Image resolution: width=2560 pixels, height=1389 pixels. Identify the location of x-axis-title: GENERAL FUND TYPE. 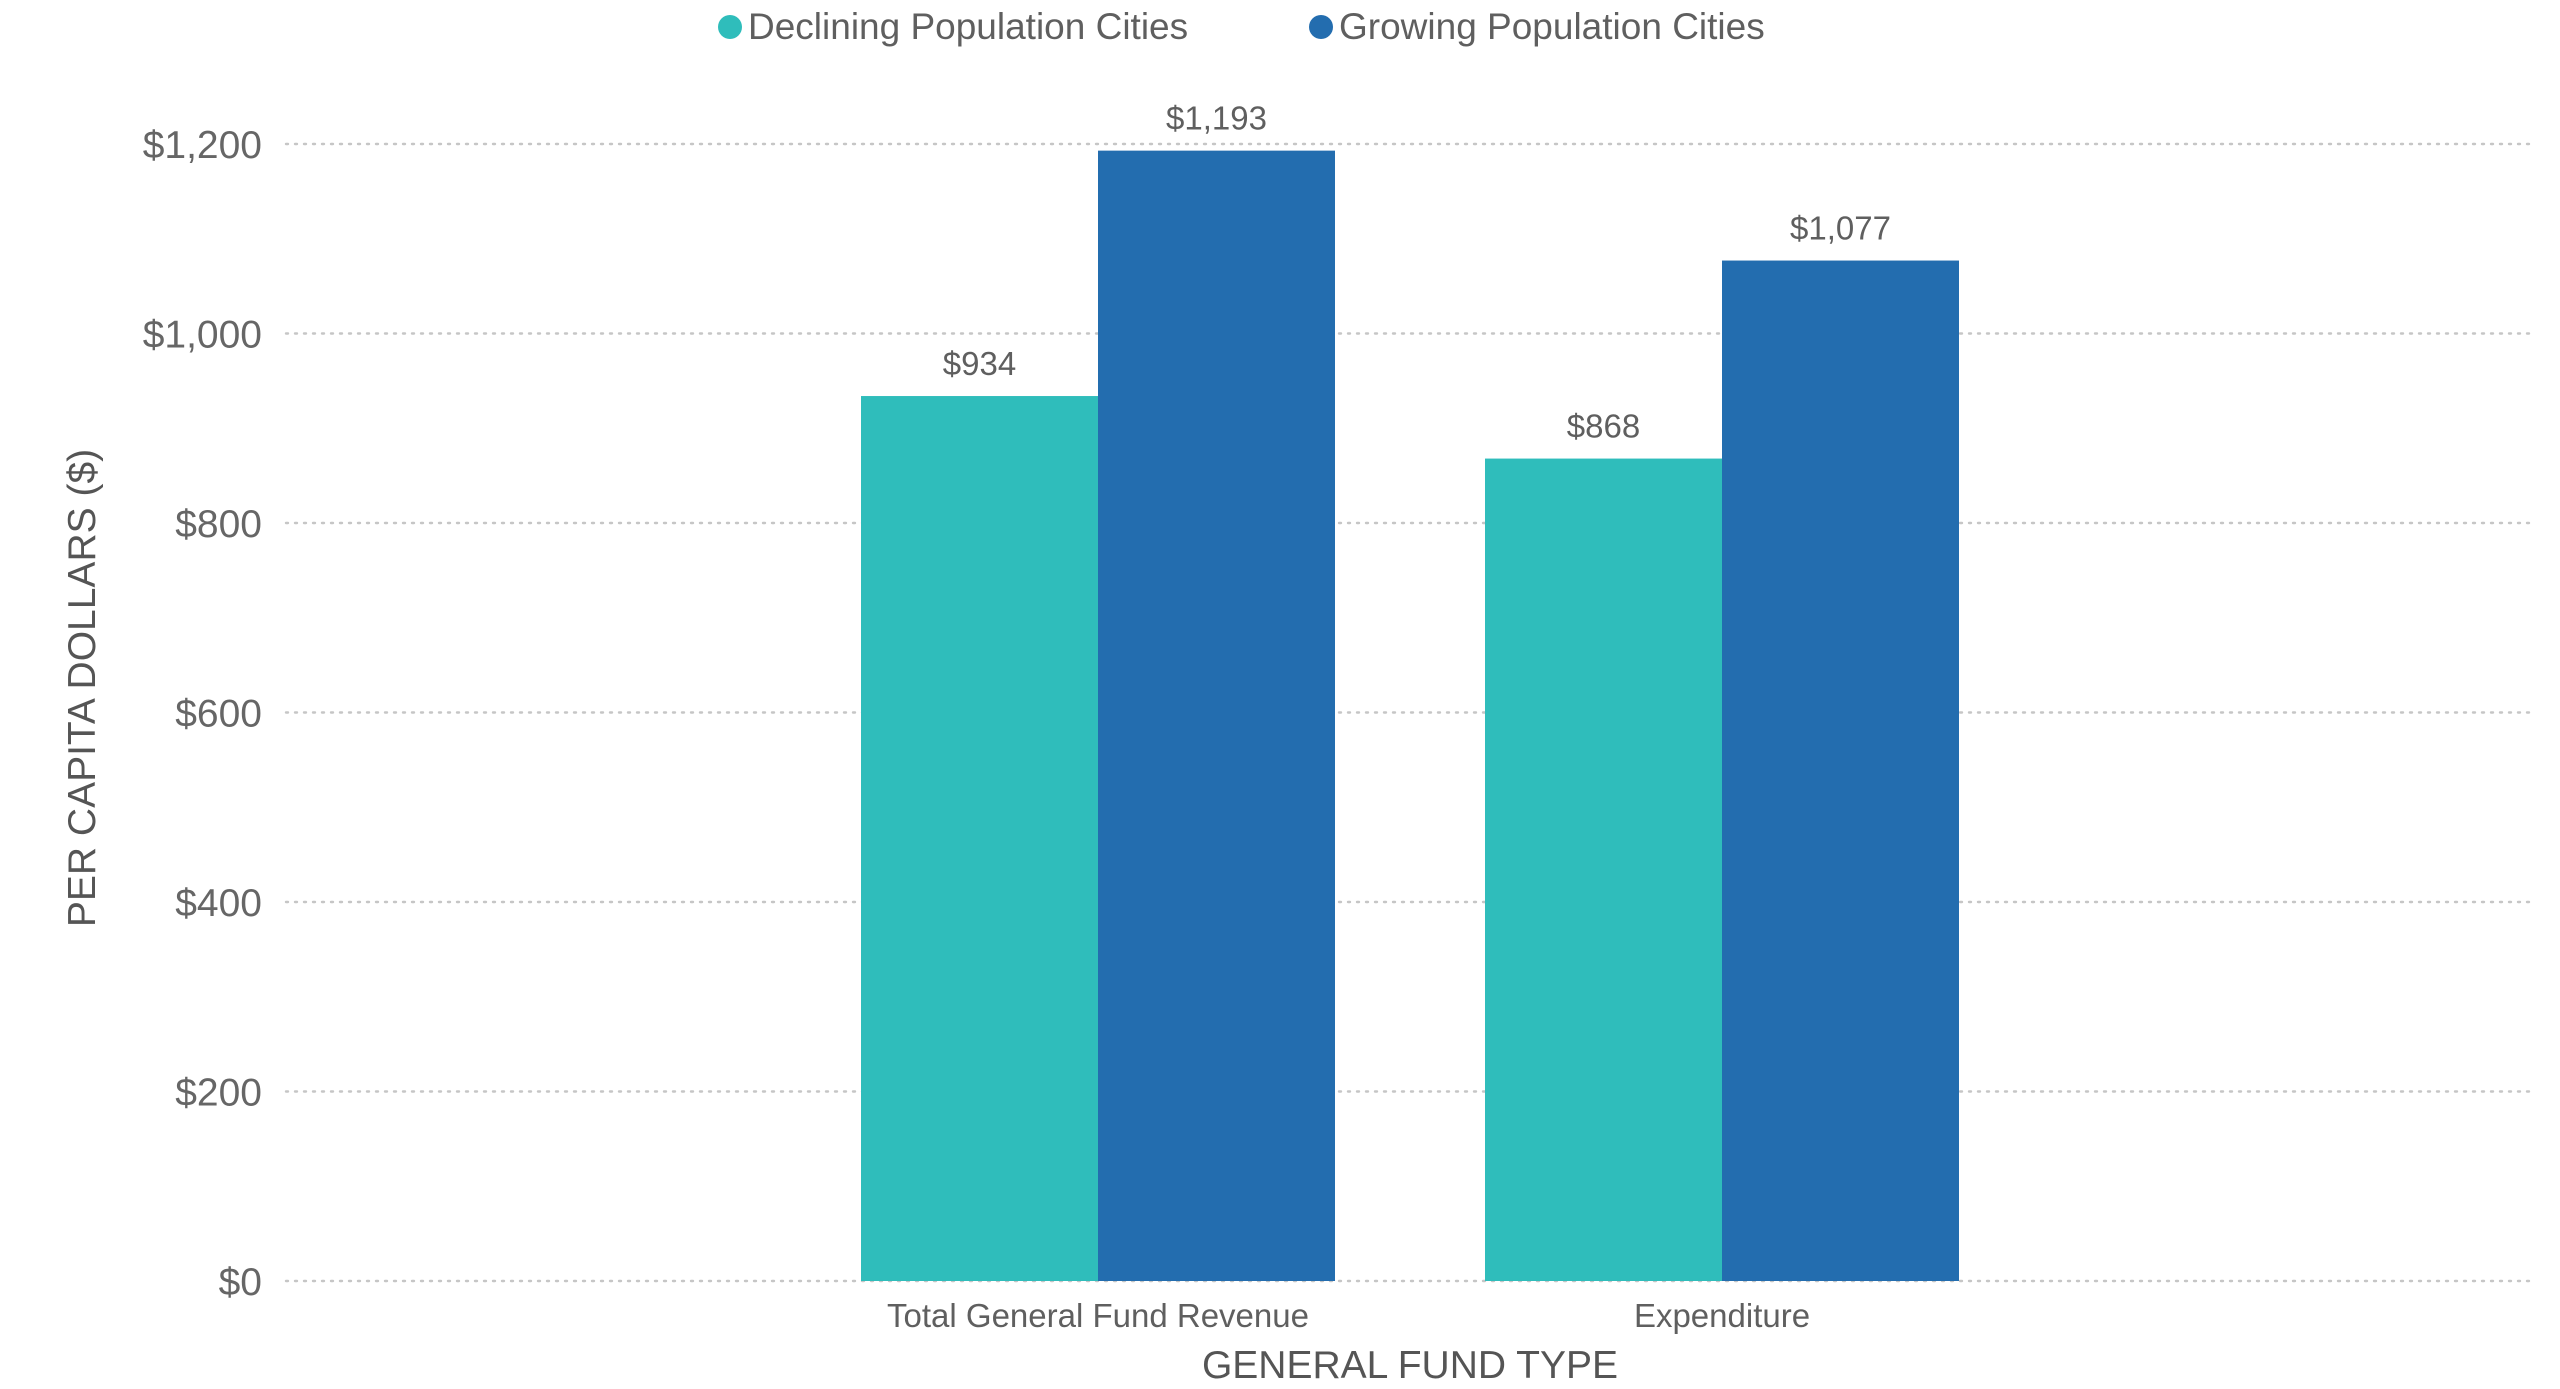
(1410, 1365).